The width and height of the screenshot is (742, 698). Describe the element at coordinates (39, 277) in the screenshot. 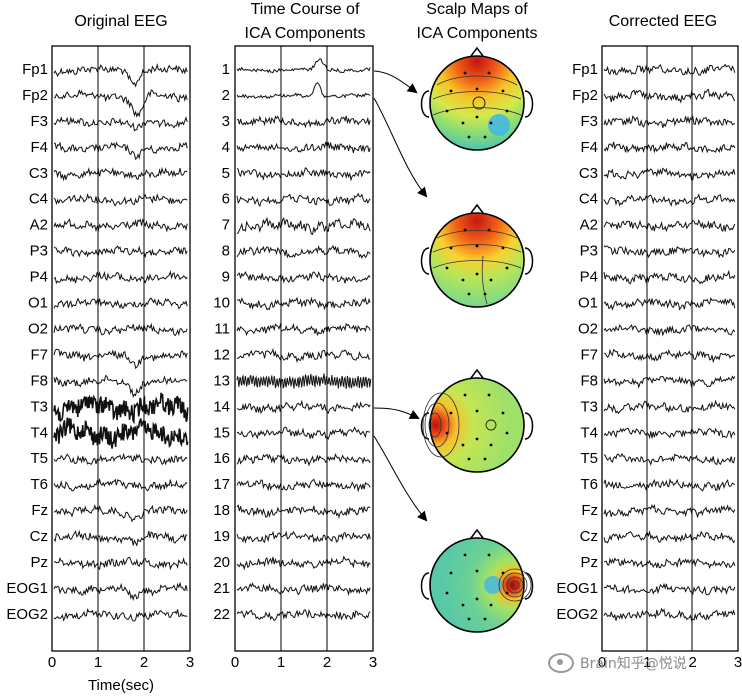

I see `channel-label-p4: P4` at that location.